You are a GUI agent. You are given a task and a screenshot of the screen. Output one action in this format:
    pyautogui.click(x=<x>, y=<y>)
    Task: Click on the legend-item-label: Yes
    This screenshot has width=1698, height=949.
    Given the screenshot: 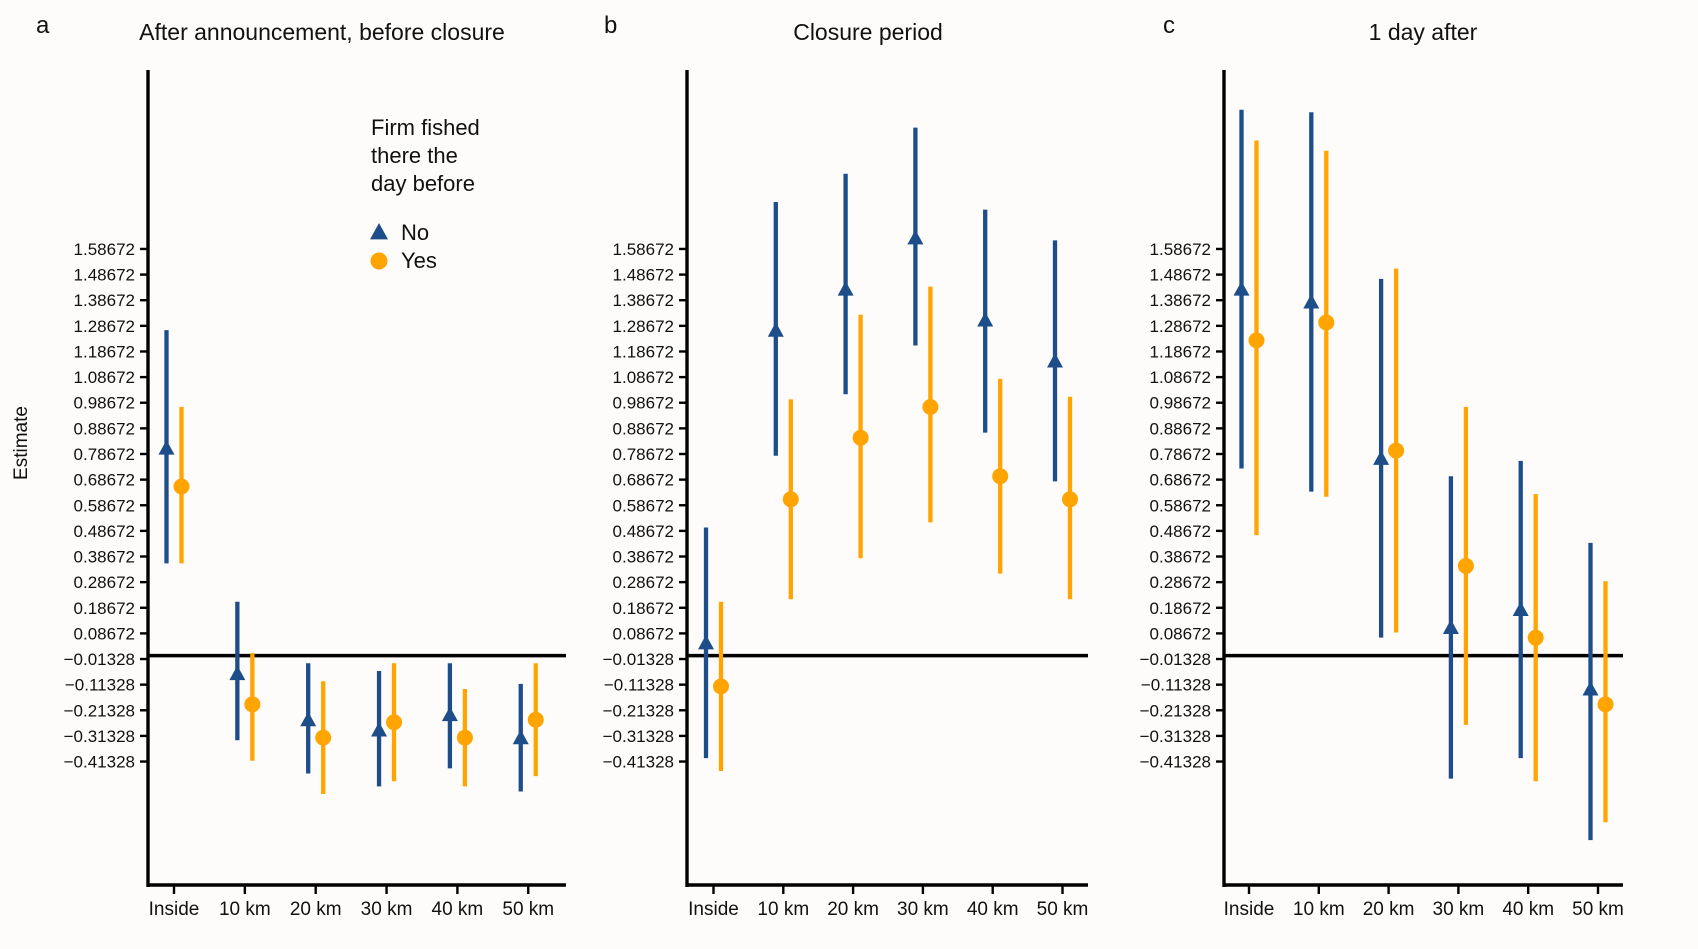 What is the action you would take?
    pyautogui.click(x=419, y=260)
    